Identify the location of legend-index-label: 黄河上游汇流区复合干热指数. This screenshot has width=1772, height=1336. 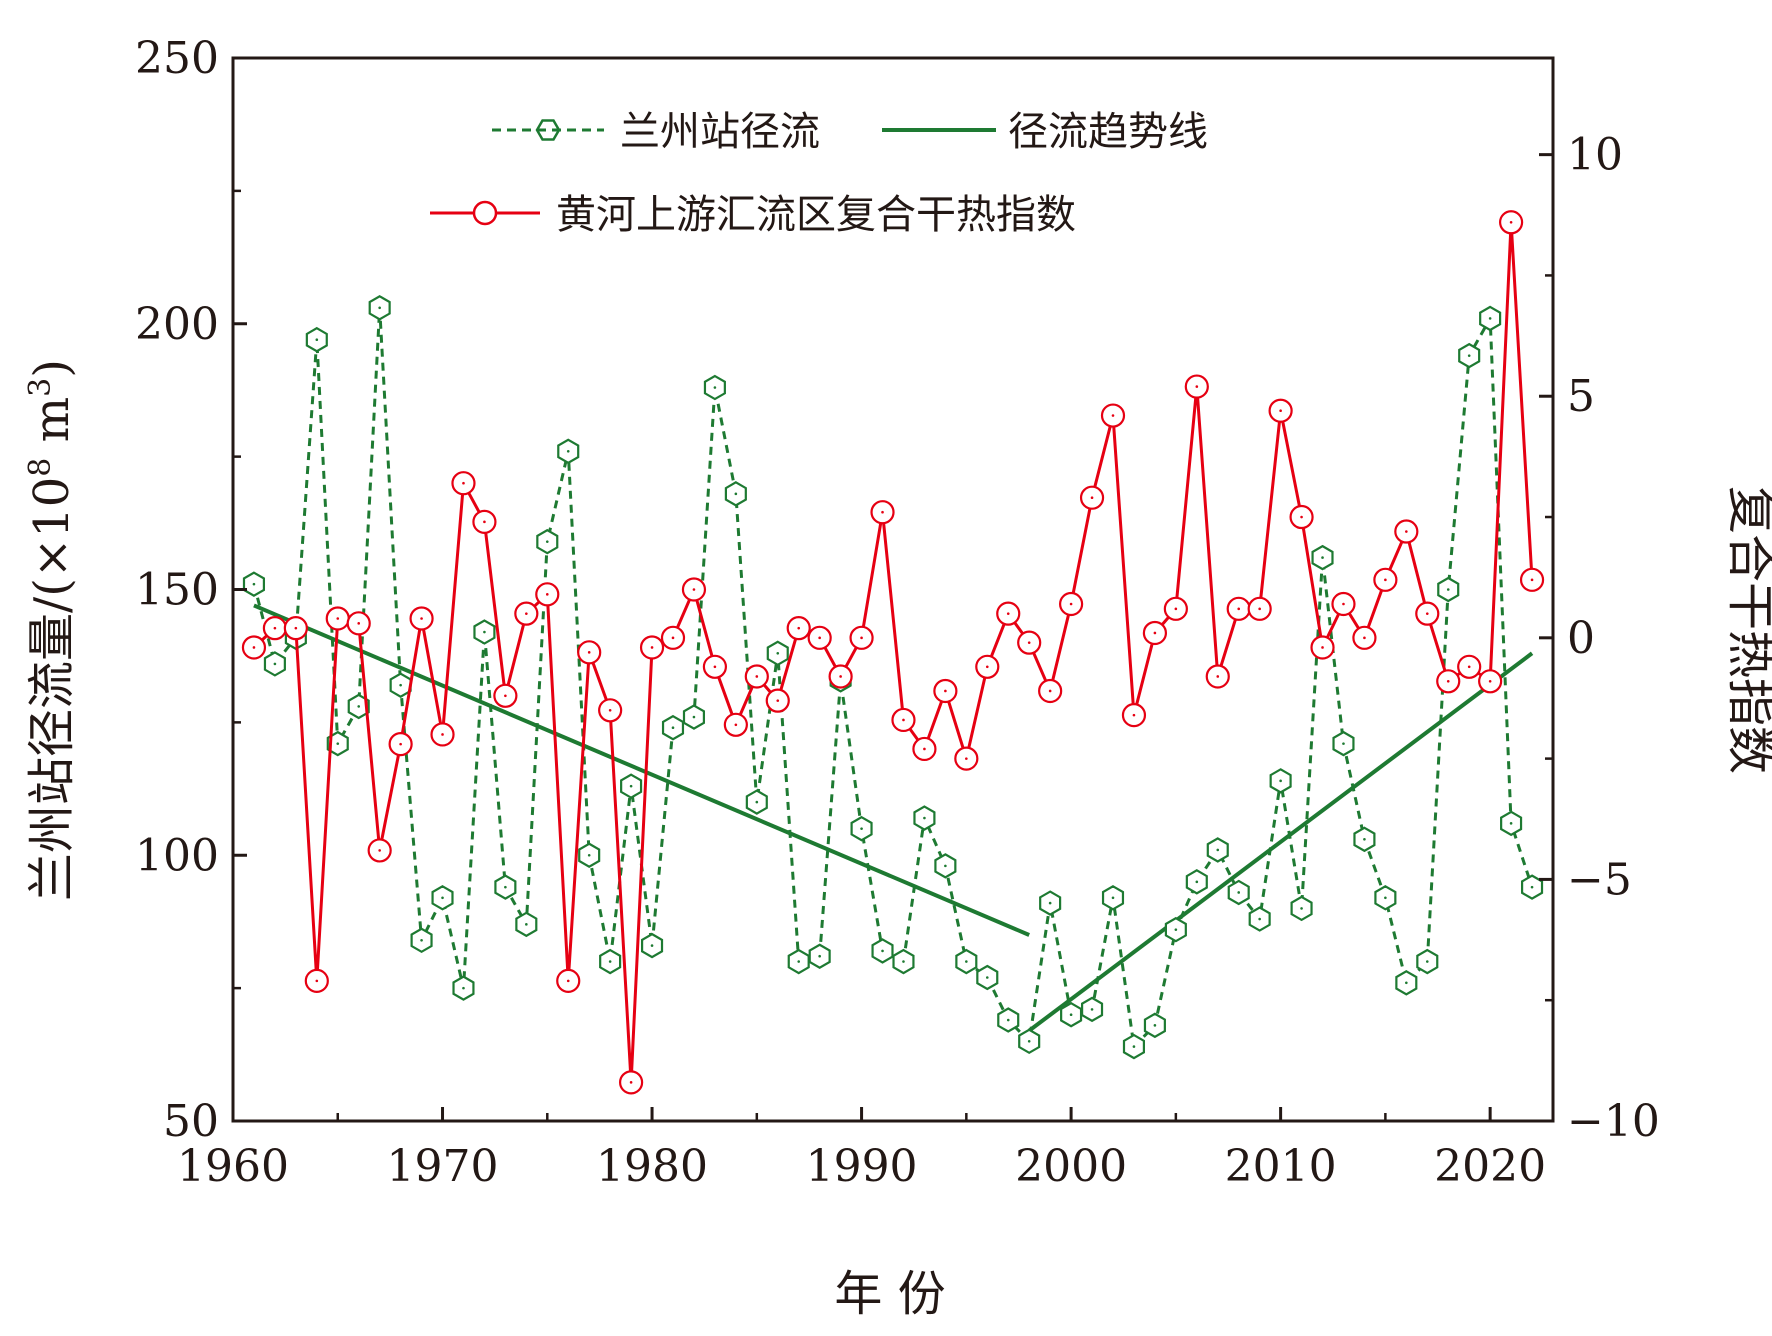
(816, 215).